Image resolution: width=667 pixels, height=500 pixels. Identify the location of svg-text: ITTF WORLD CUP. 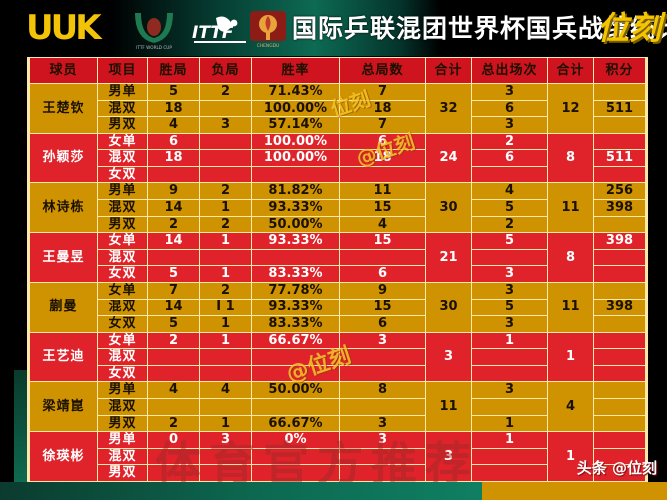
(154, 47).